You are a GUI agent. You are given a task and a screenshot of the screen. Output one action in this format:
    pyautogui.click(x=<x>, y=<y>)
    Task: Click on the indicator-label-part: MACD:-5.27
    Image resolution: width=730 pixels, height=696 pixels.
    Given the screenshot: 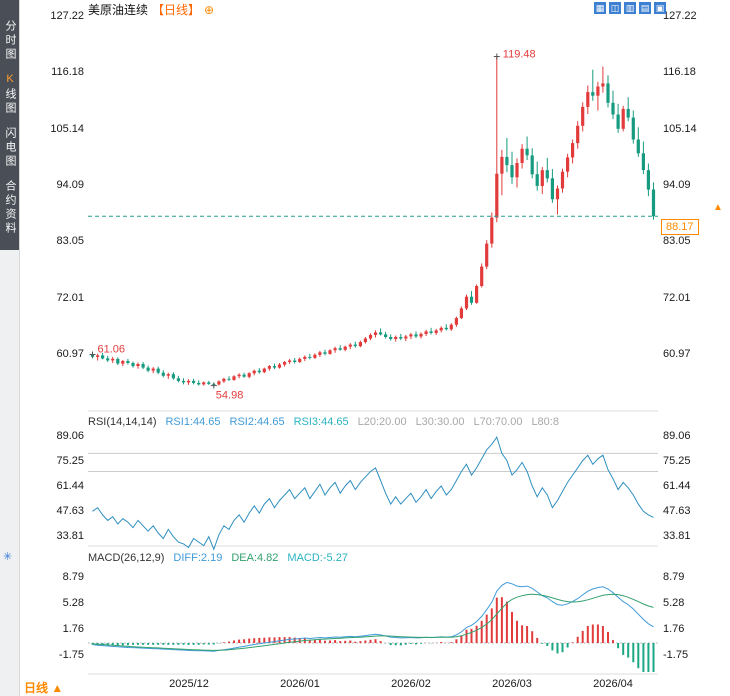 What is the action you would take?
    pyautogui.click(x=317, y=558)
    